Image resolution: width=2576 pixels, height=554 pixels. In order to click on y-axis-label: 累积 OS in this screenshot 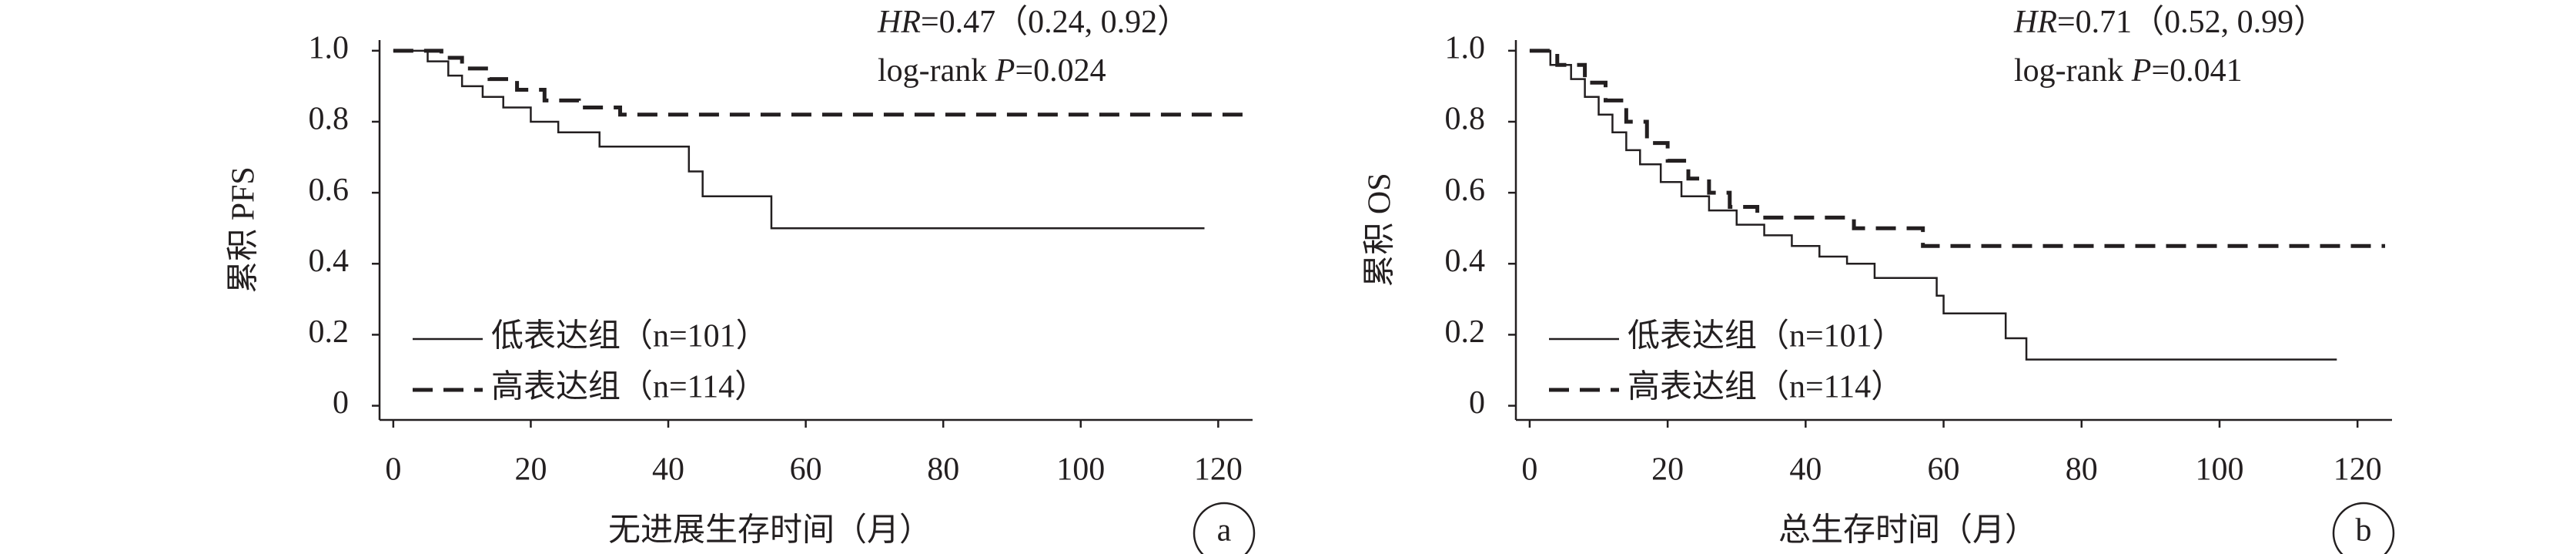, I will do `click(1380, 230)`.